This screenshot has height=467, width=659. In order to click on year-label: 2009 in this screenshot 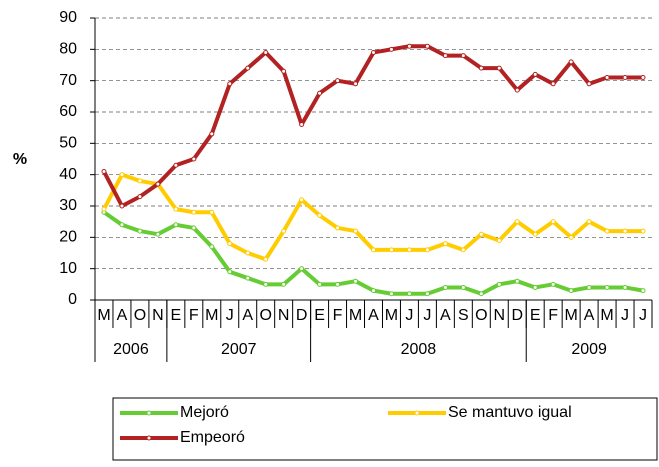, I will do `click(589, 349)`.